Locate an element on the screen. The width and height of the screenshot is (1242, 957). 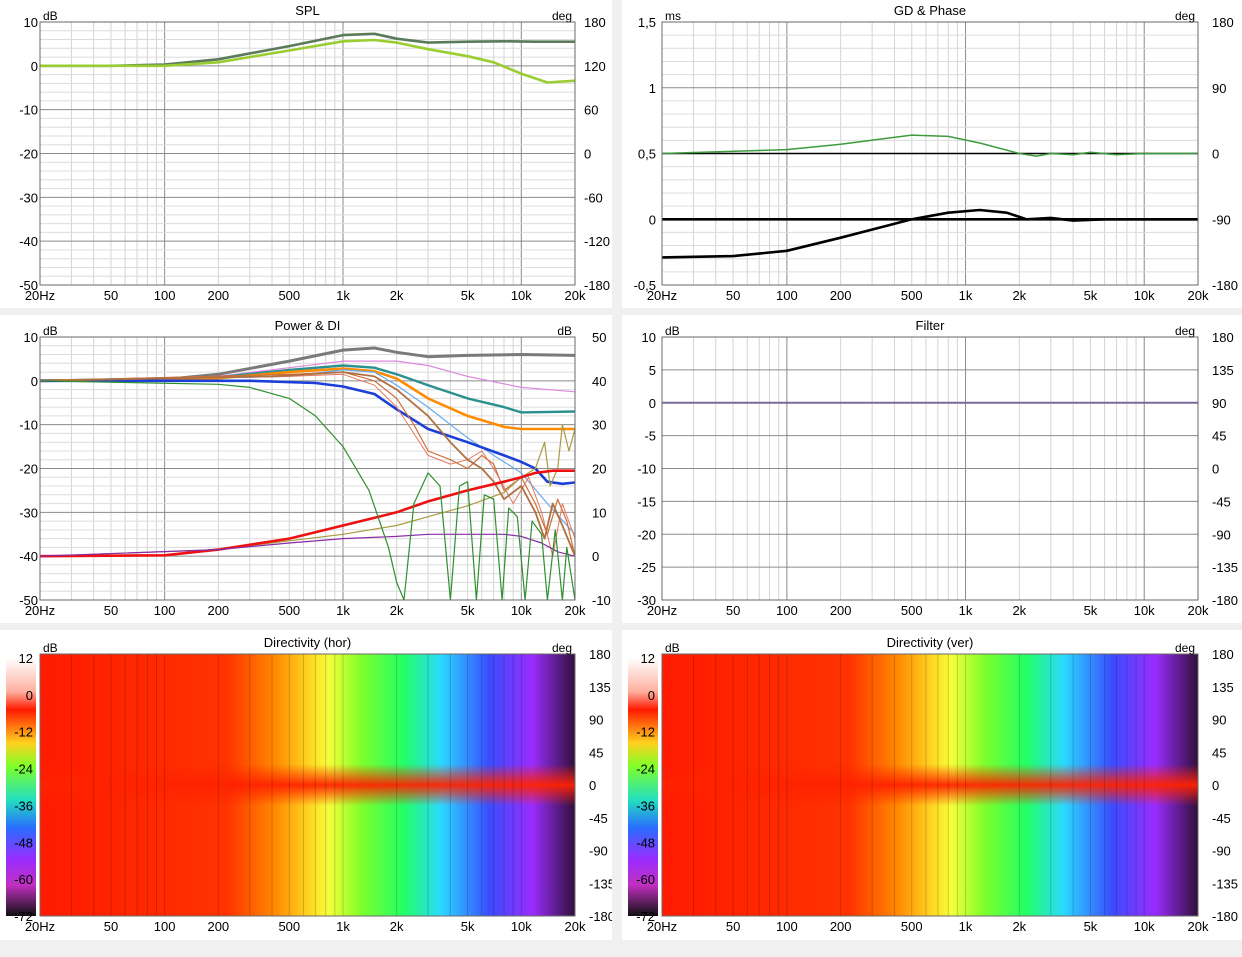
chart-title: GD & Phase is located at coordinates (930, 10).